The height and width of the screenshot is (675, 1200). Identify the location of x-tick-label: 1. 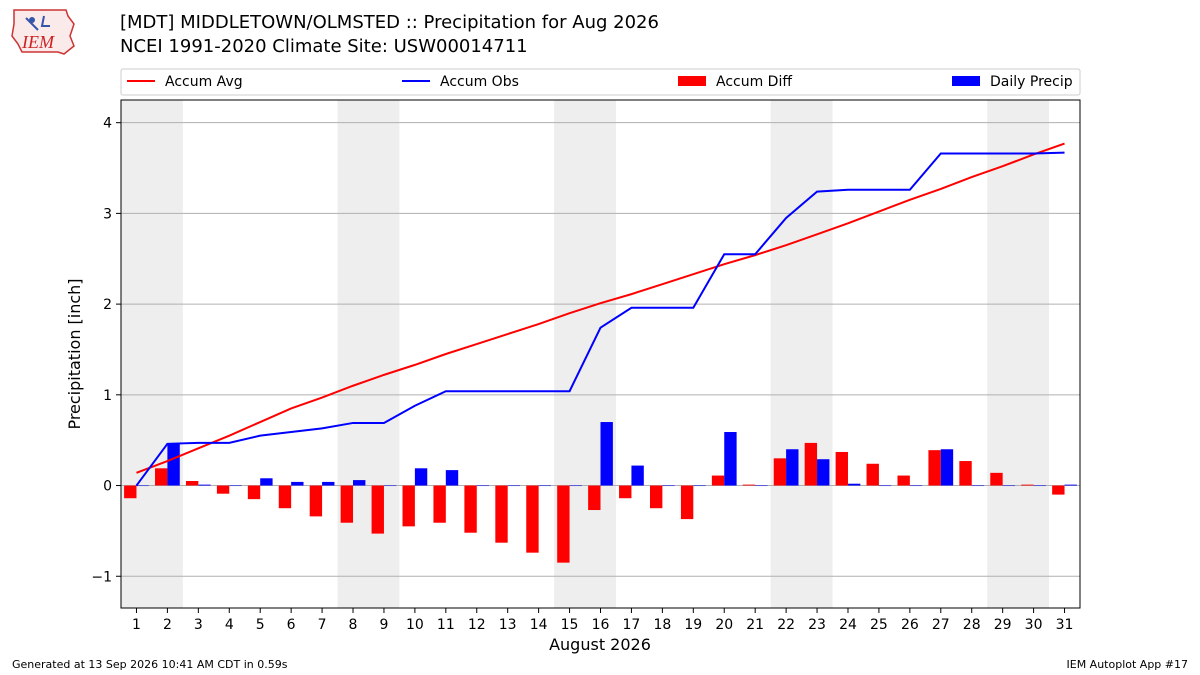
(136, 625).